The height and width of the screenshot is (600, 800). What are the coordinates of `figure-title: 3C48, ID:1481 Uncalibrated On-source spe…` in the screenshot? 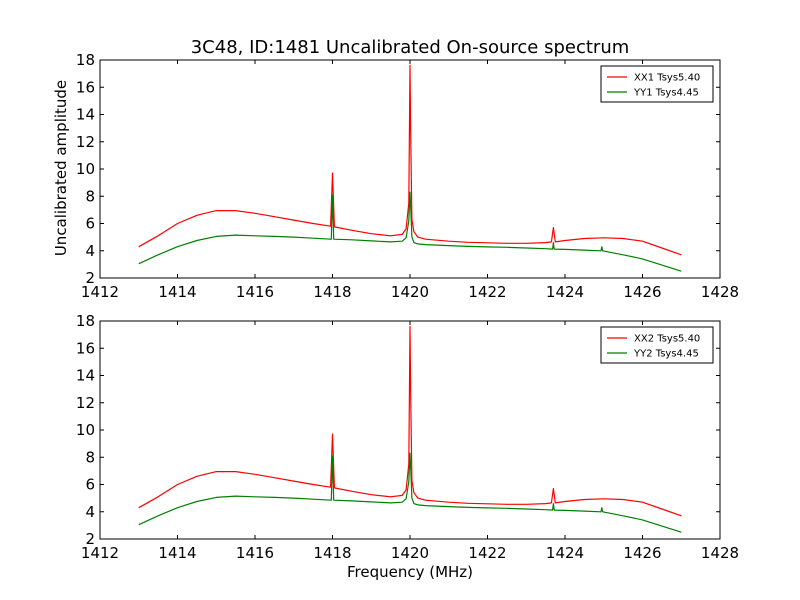 It's located at (410, 47).